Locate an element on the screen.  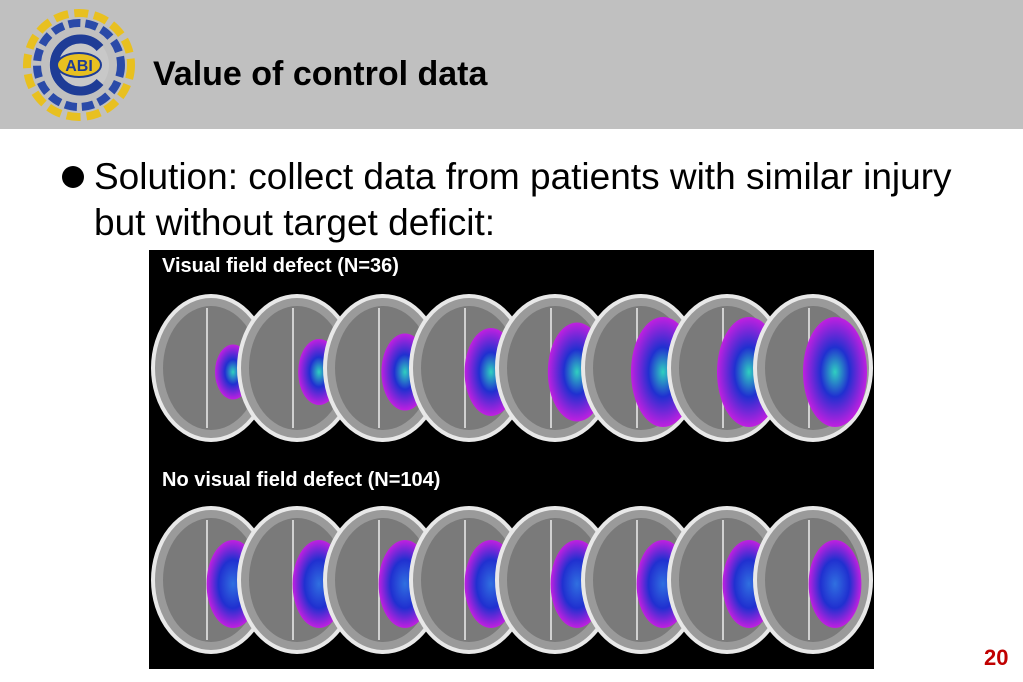
figure-bottom-label: No visual field defect (N=104) is located at coordinates (301, 480).